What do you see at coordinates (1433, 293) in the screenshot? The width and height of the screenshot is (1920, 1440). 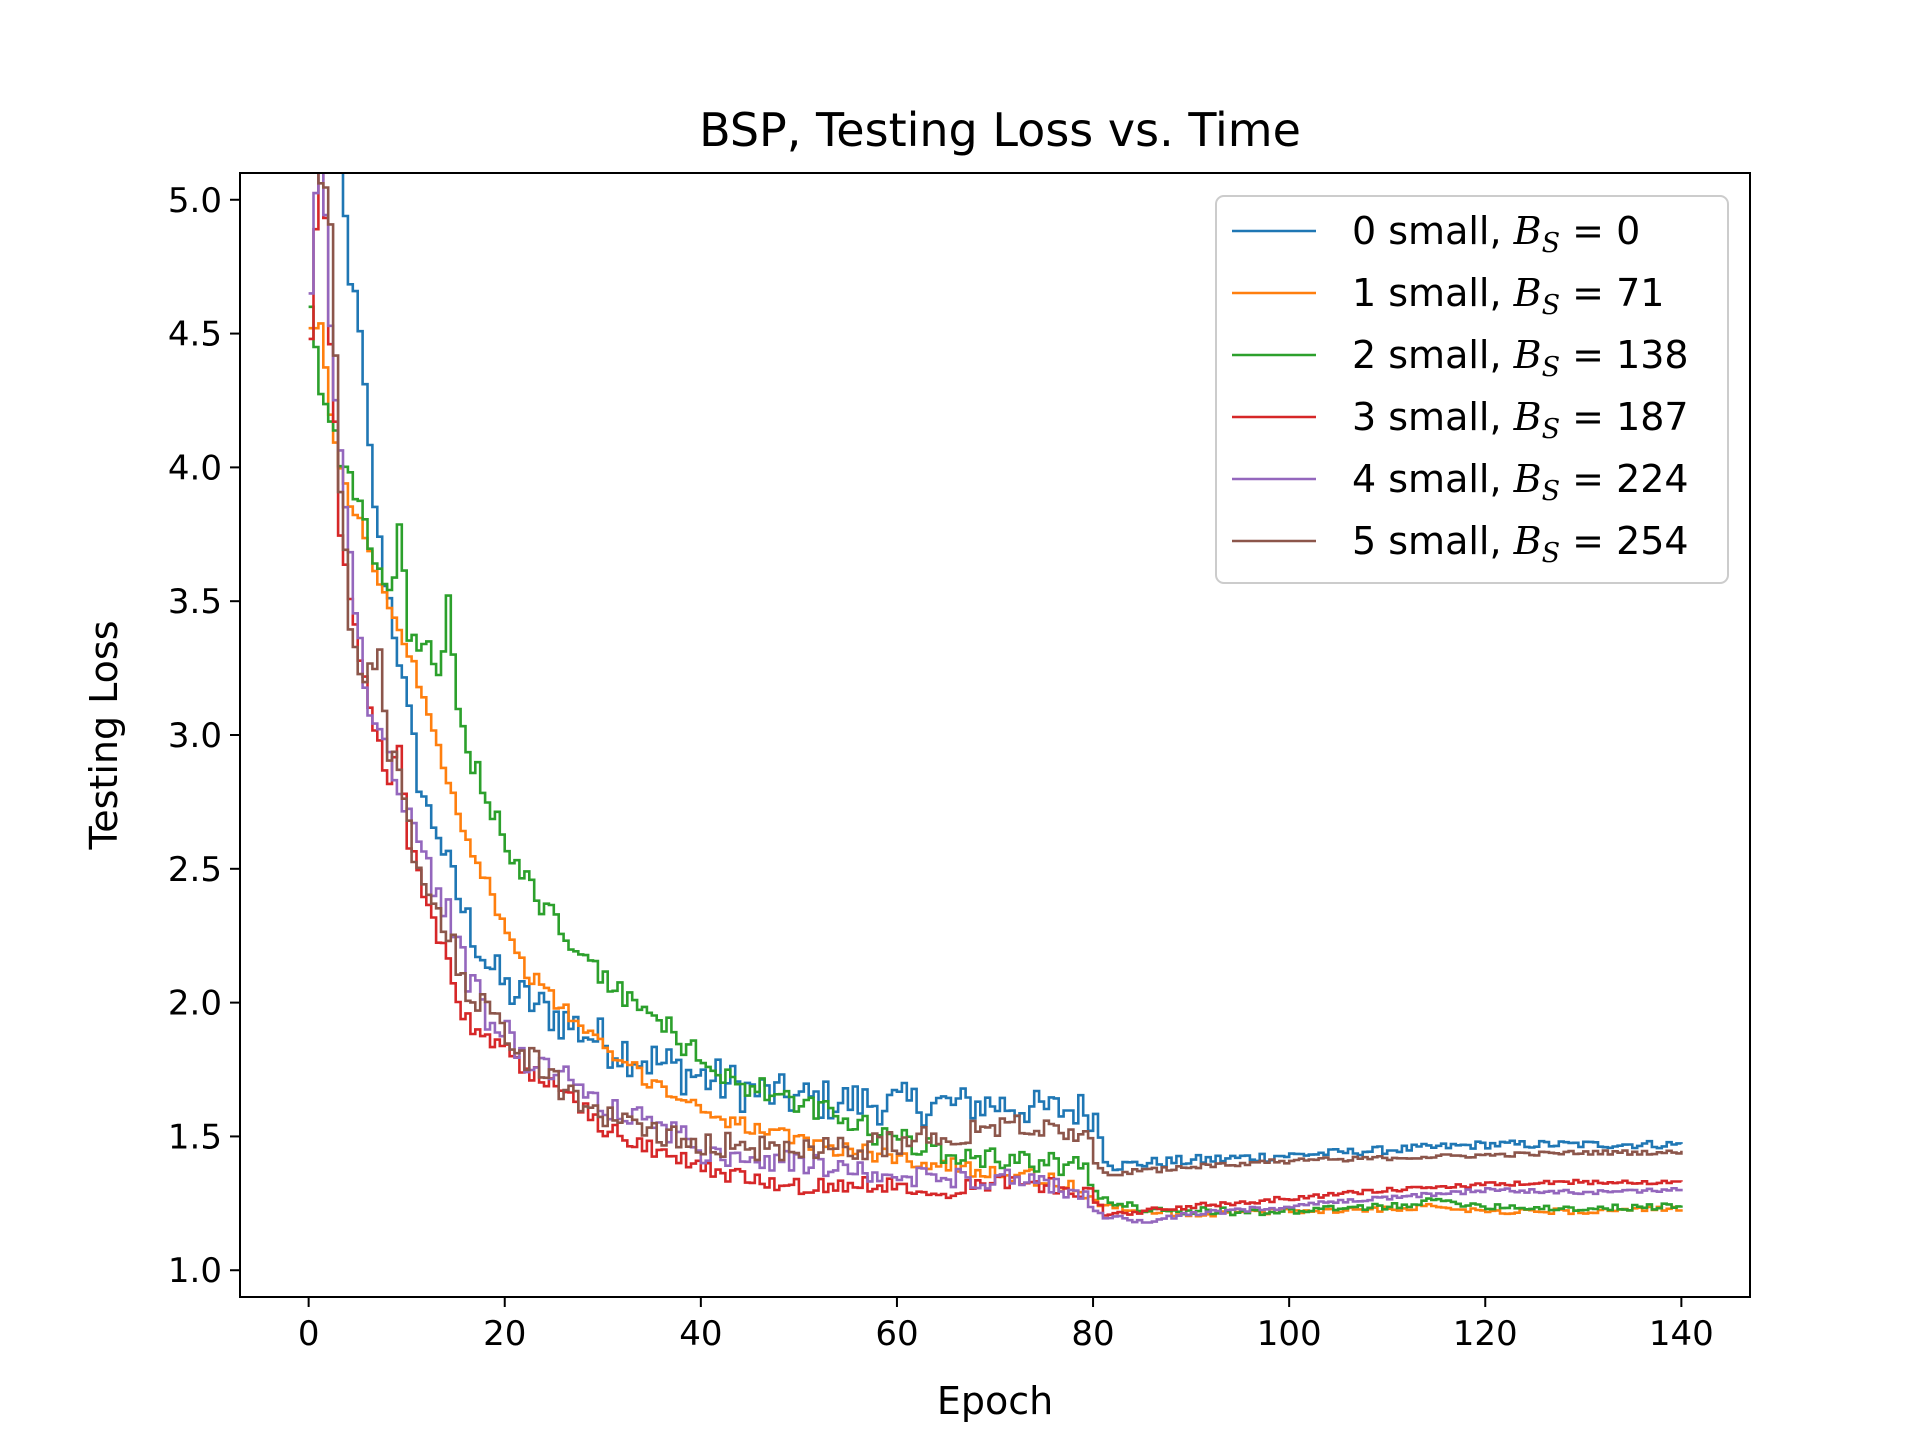 I see `legend-entry-prefix: 1 small,` at bounding box center [1433, 293].